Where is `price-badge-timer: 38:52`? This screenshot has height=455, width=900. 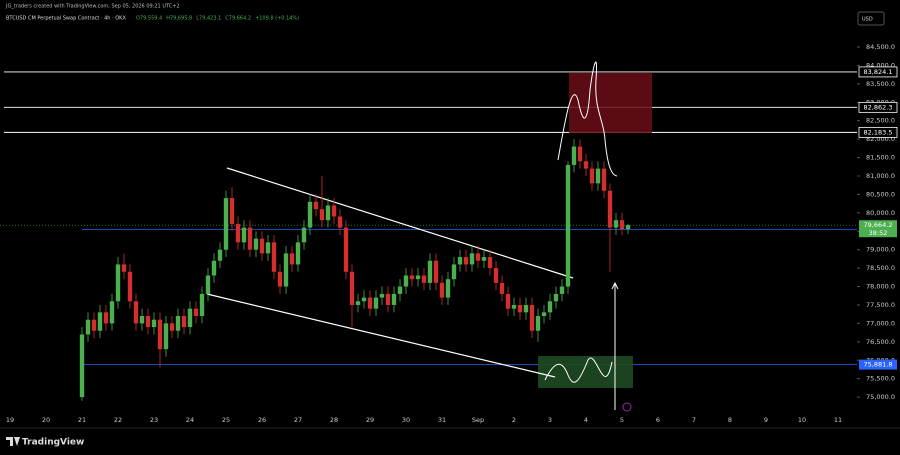 price-badge-timer: 38:52 is located at coordinates (878, 233).